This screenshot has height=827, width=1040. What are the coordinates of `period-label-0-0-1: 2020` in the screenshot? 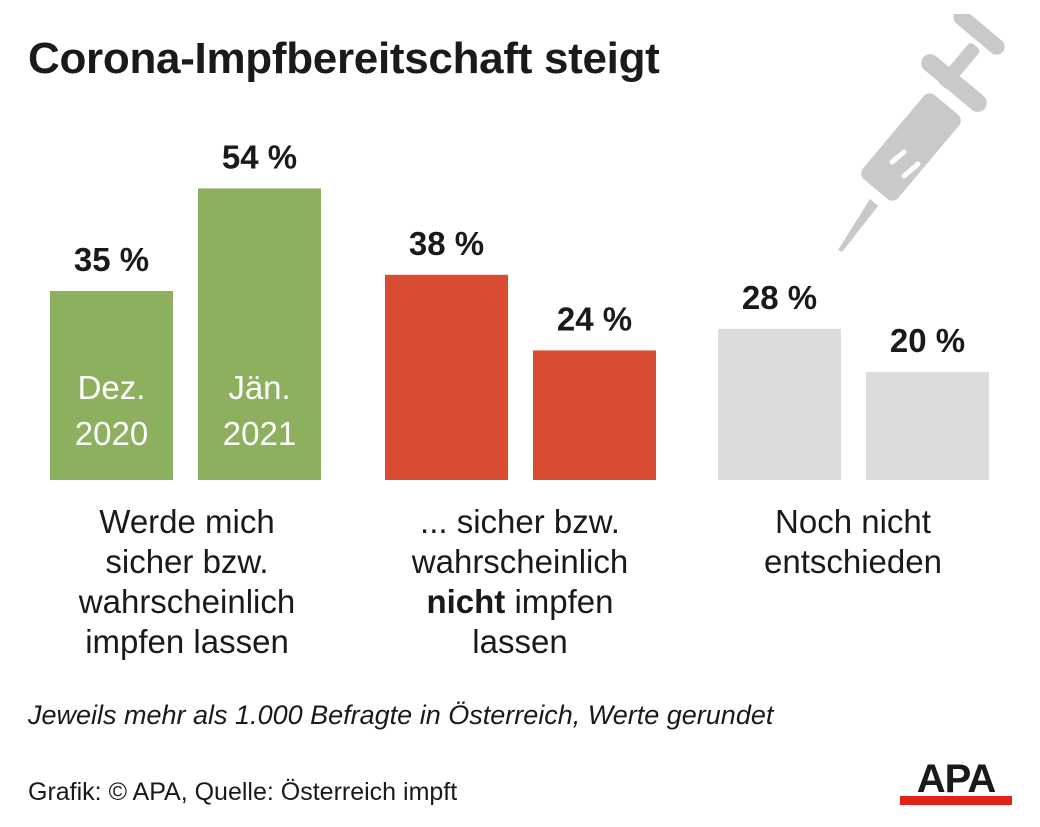 It's located at (111, 433).